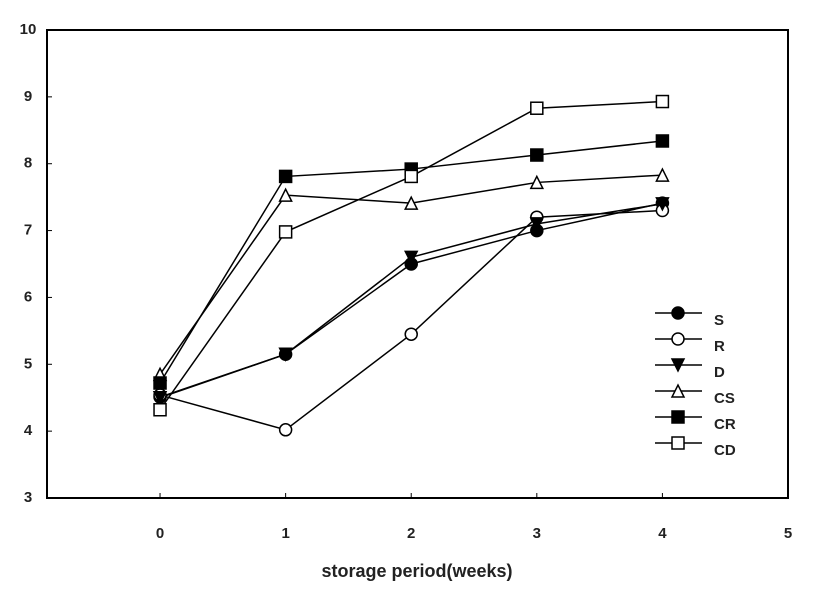 The height and width of the screenshot is (597, 827). Describe the element at coordinates (725, 450) in the screenshot. I see `legend-label: CD` at that location.